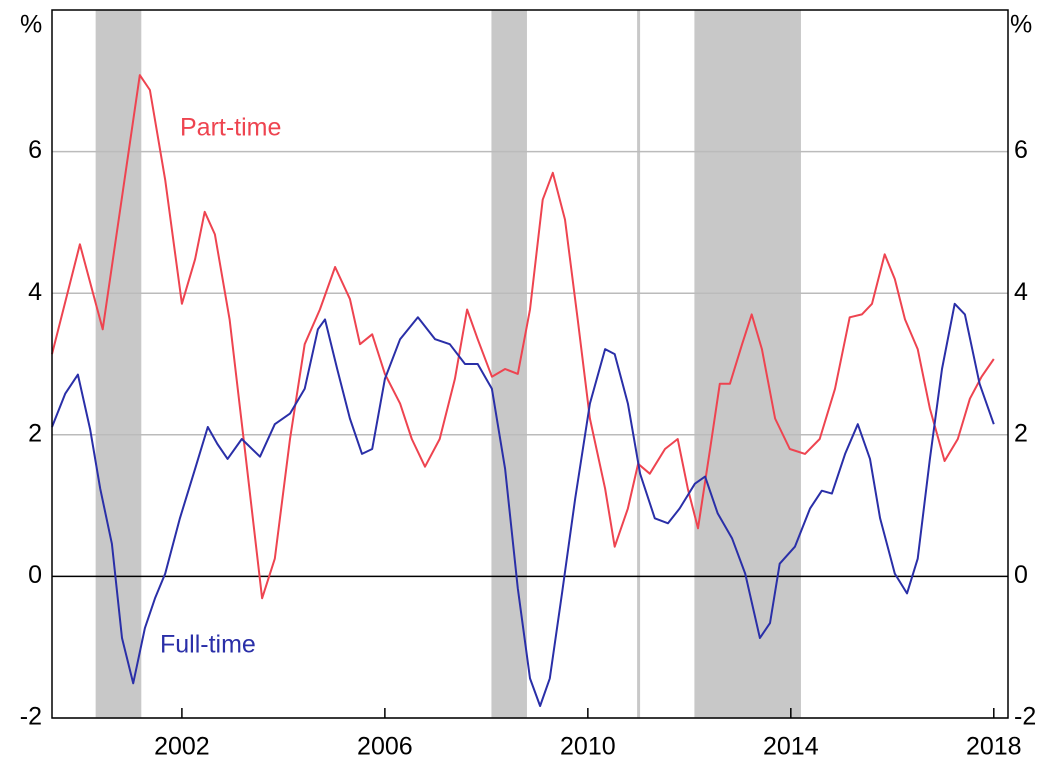  I want to click on y-unit-left: %, so click(31, 25).